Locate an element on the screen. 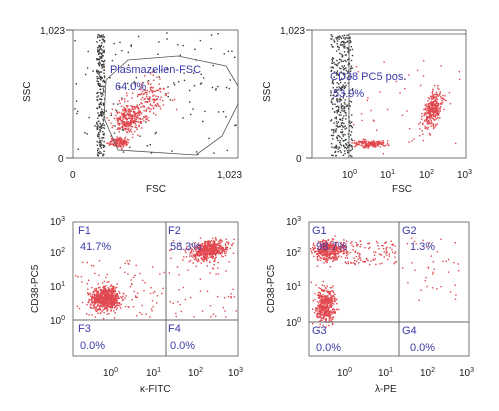 The height and width of the screenshot is (411, 499). y-tick-label: 1,023 is located at coordinates (292, 31).